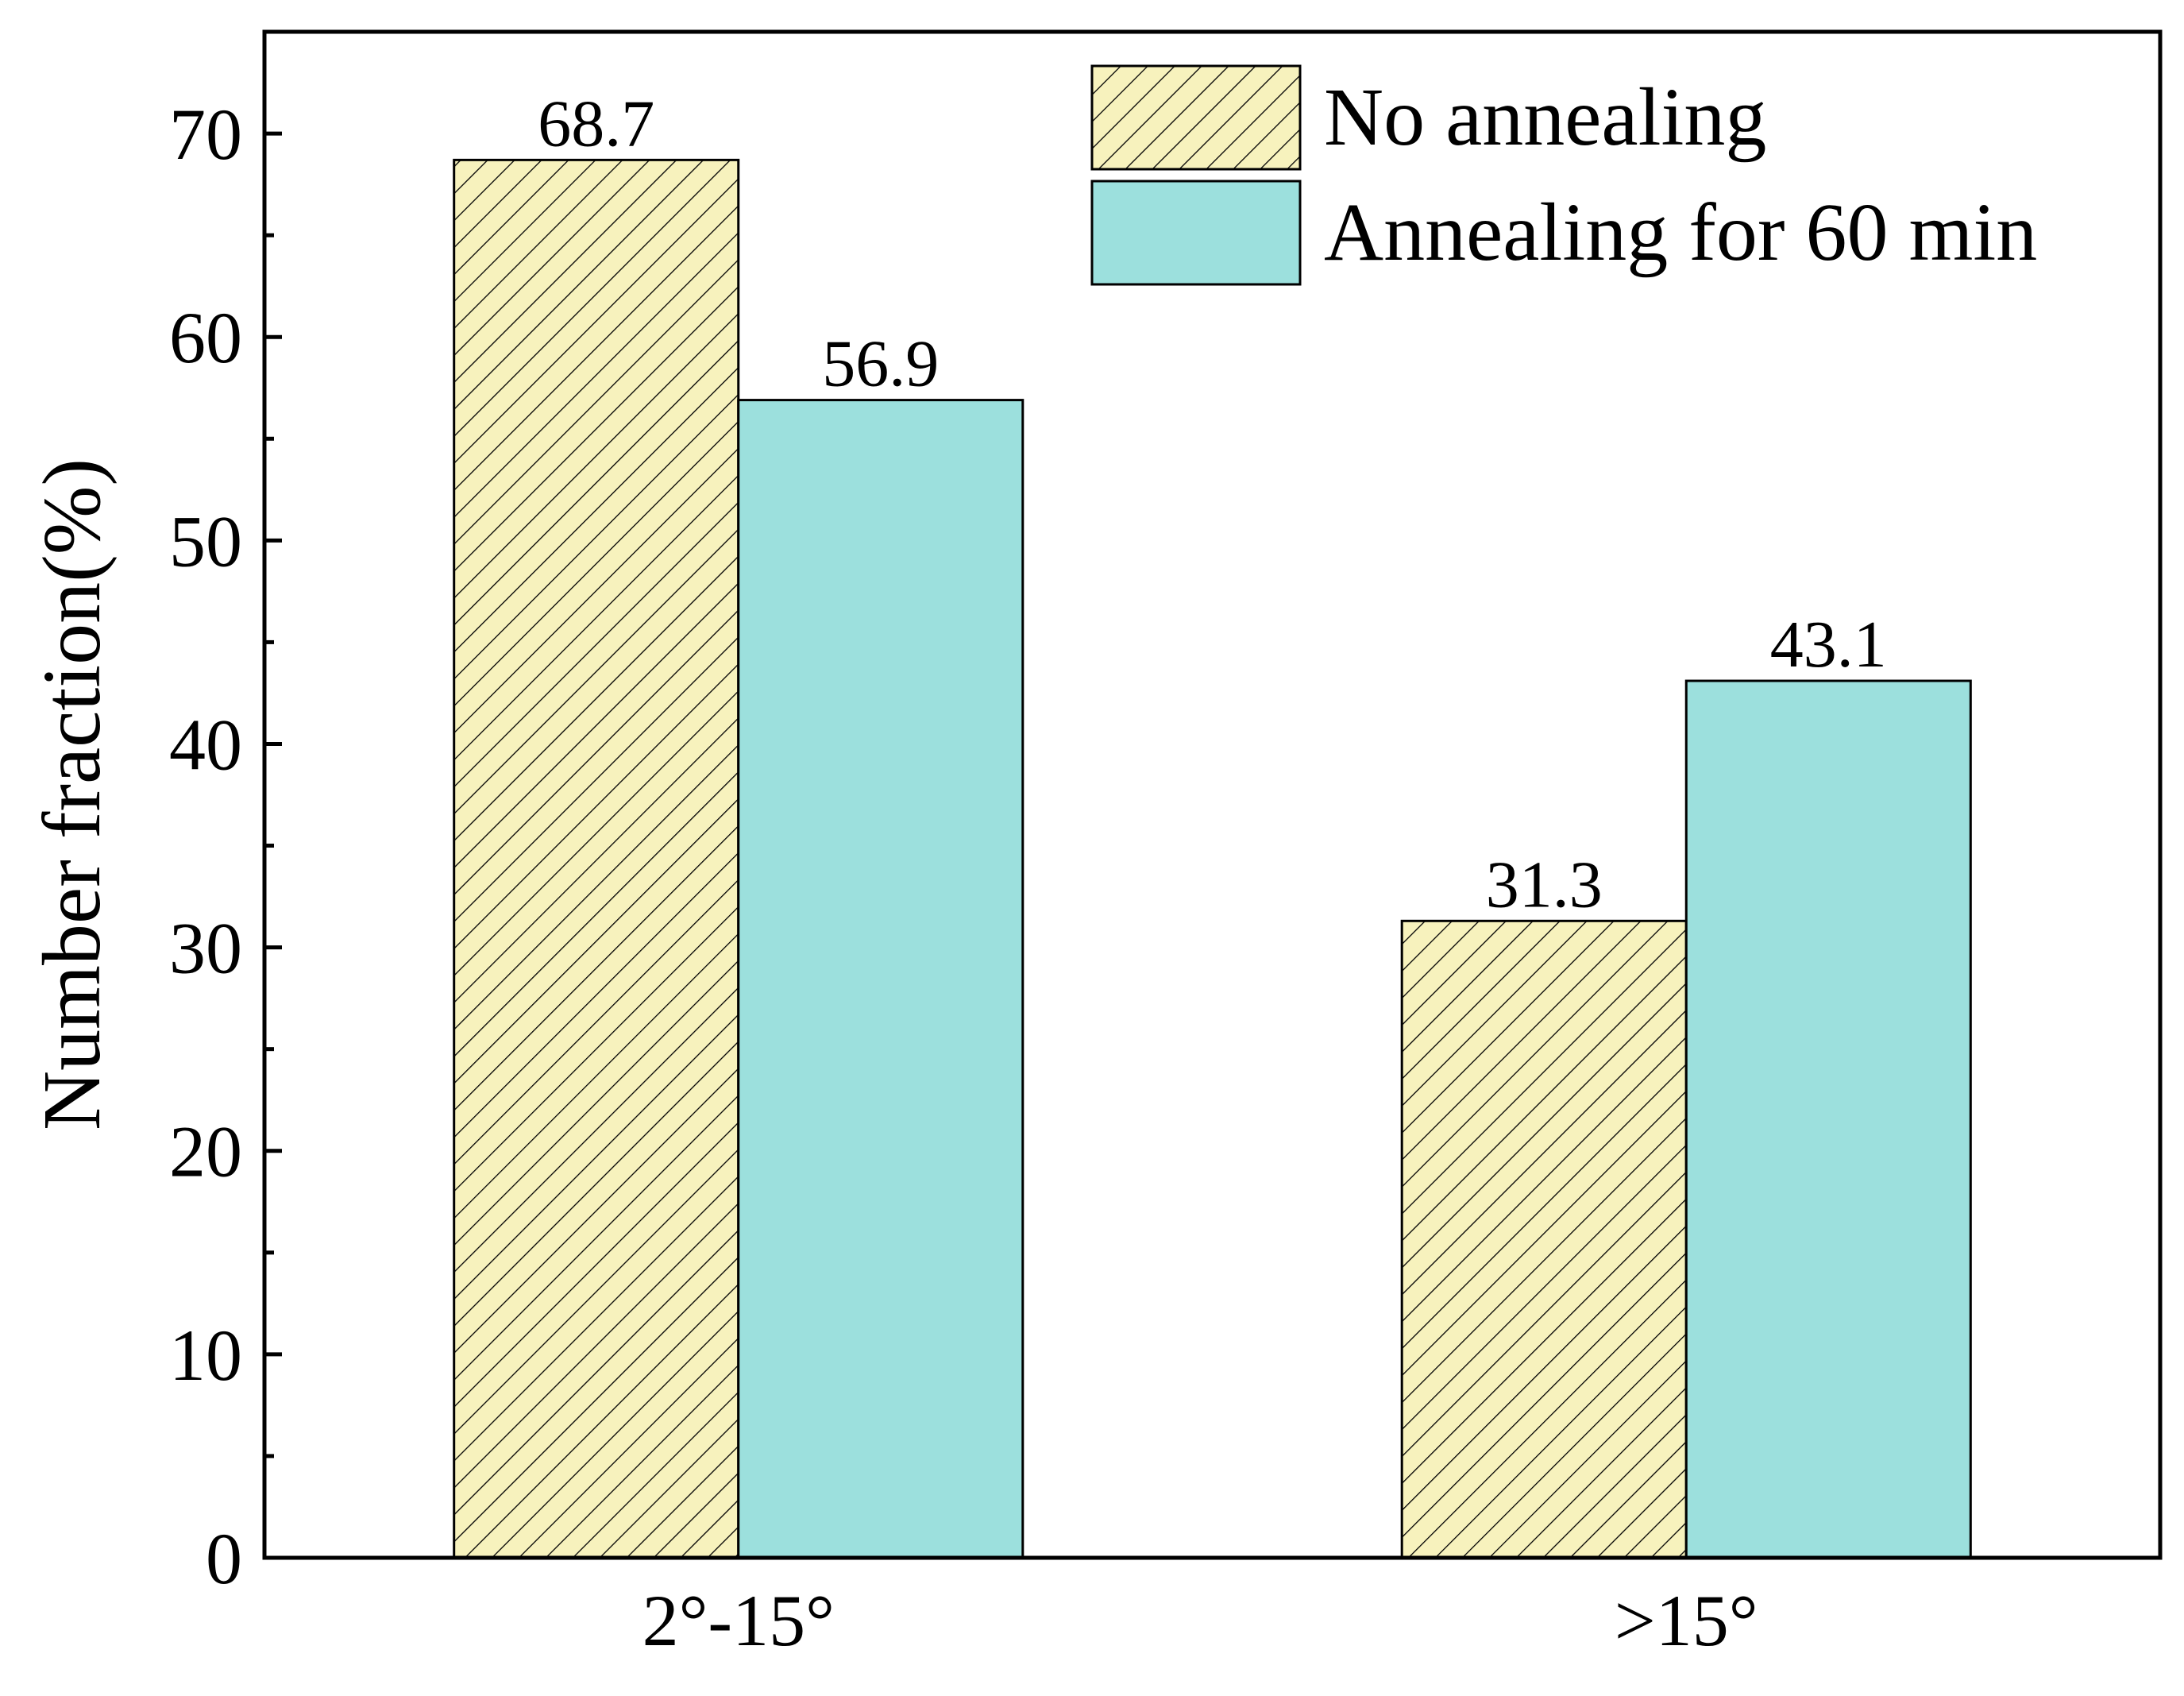  Describe the element at coordinates (224, 1558) in the screenshot. I see `y-tick-label: 0` at that location.